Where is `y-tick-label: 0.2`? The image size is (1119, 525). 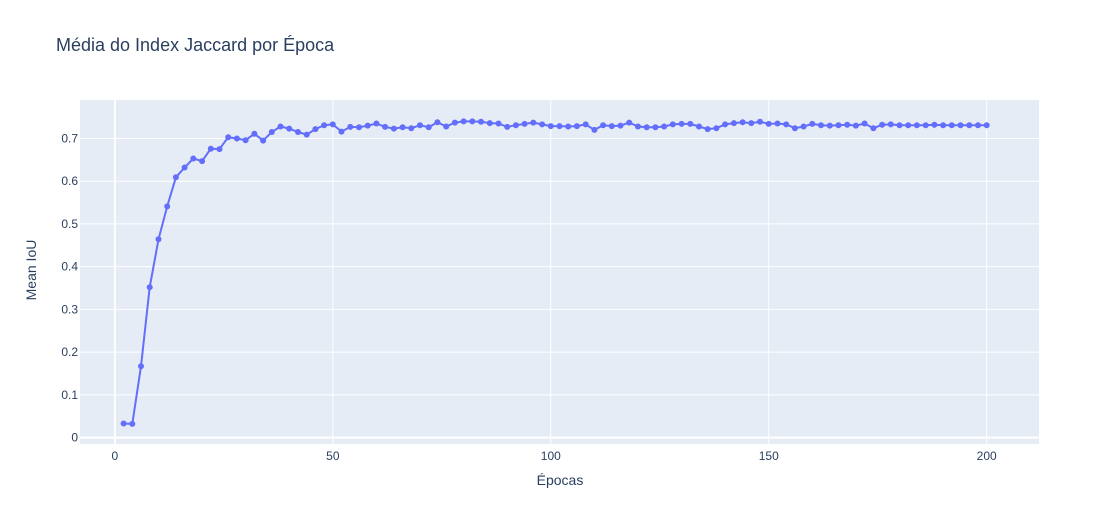
y-tick-label: 0.2 is located at coordinates (69, 352).